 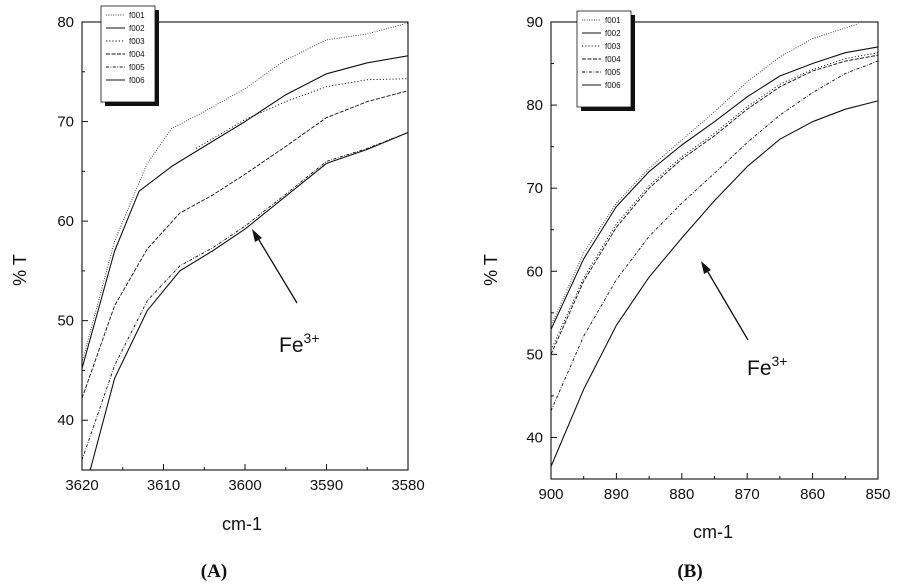 What do you see at coordinates (491, 270) in the screenshot?
I see `chart-b-ylabel: % T` at bounding box center [491, 270].